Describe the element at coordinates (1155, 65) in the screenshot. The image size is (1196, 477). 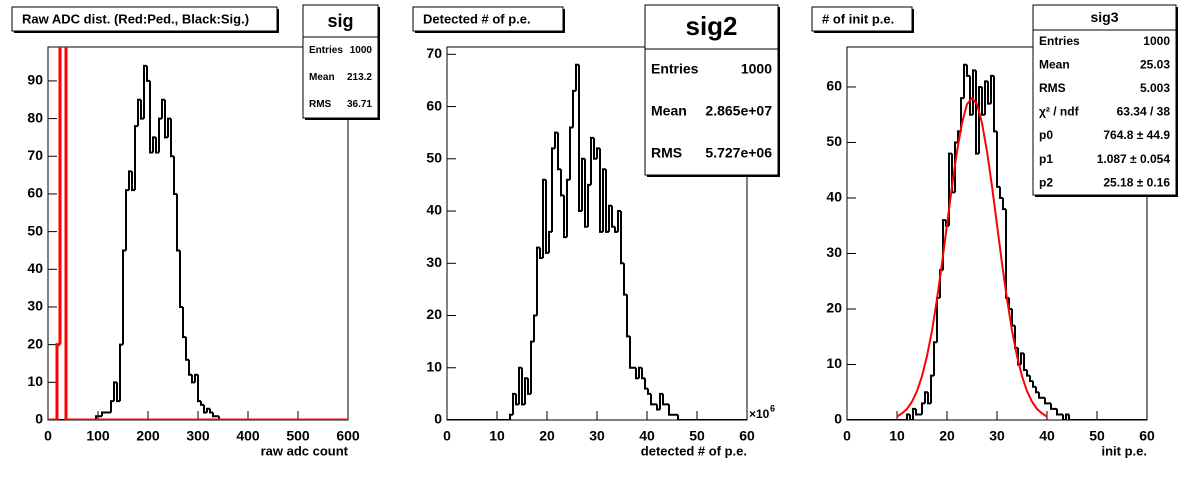
I see `stats-value: 25.03` at that location.